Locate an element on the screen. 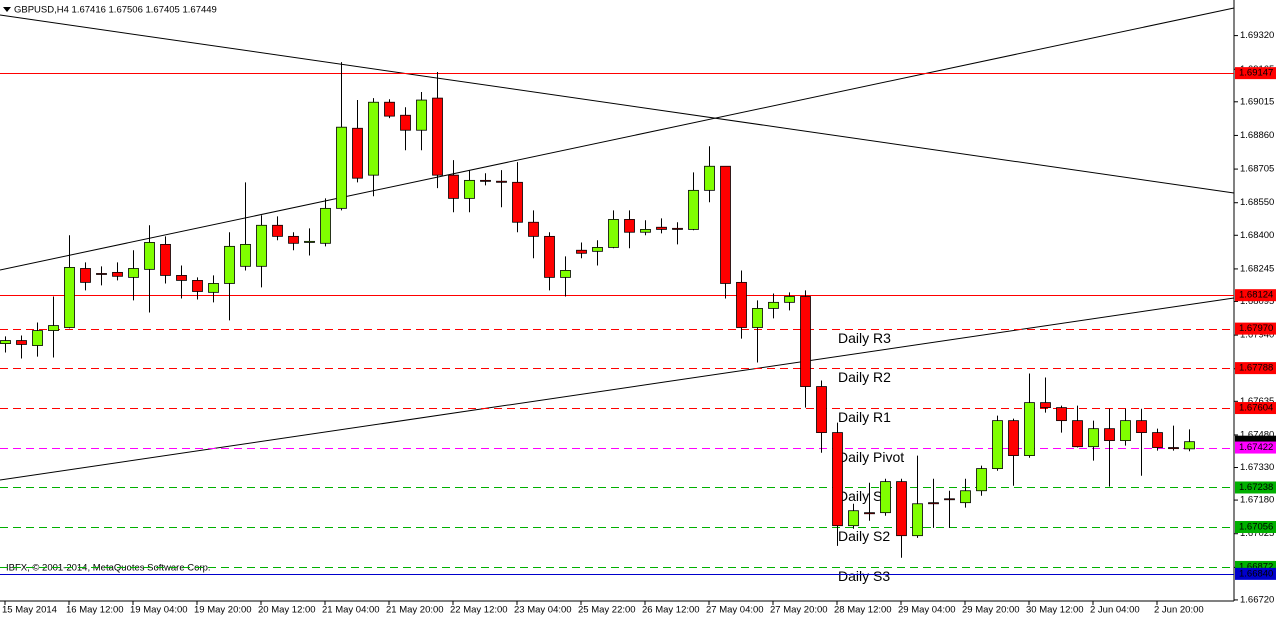  level-price-label: 1.67788 is located at coordinates (1256, 368).